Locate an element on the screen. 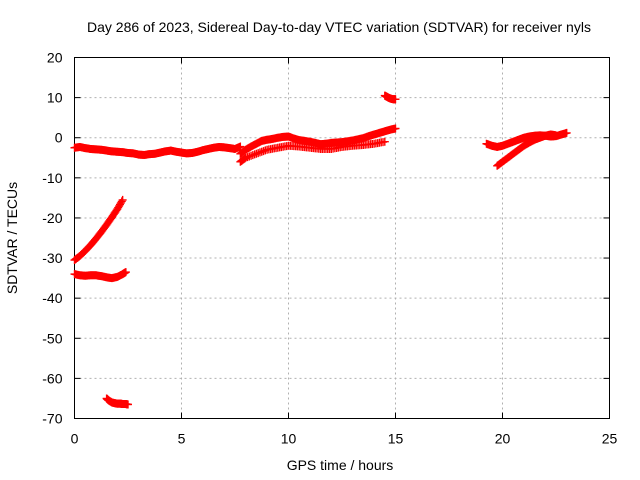  y-tick-label: -60 is located at coordinates (52, 378).